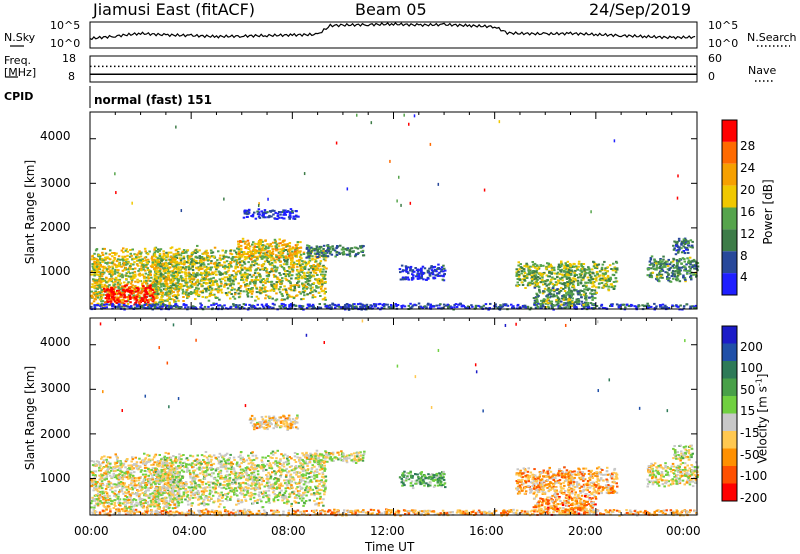 The height and width of the screenshot is (554, 800). Describe the element at coordinates (729, 240) in the screenshot. I see `power-colorbar-segment` at that location.